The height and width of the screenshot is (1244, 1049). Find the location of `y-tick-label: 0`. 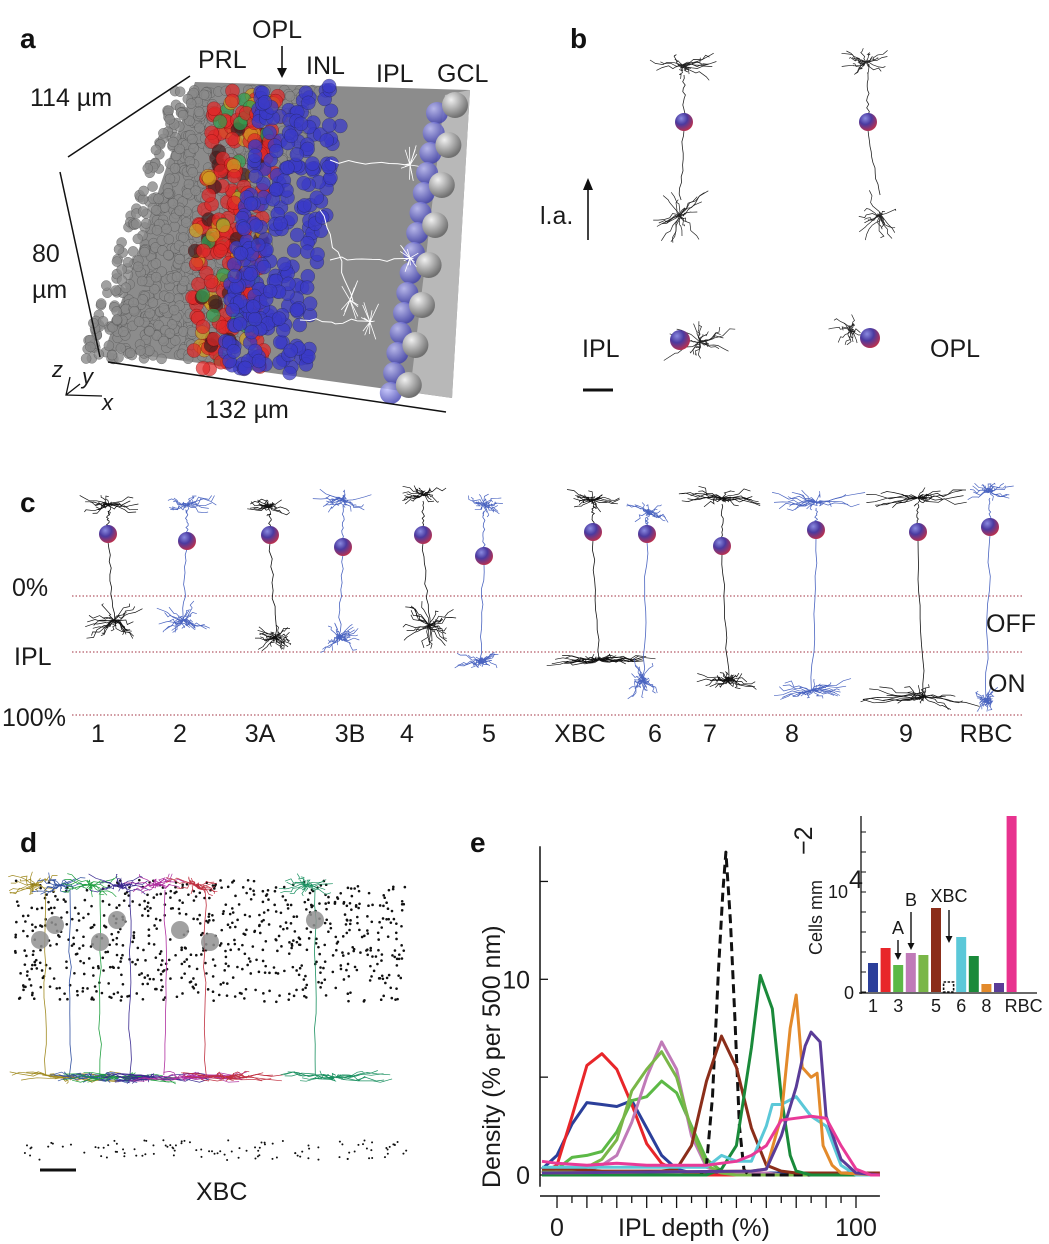

y-tick-label: 0 is located at coordinates (523, 1176).